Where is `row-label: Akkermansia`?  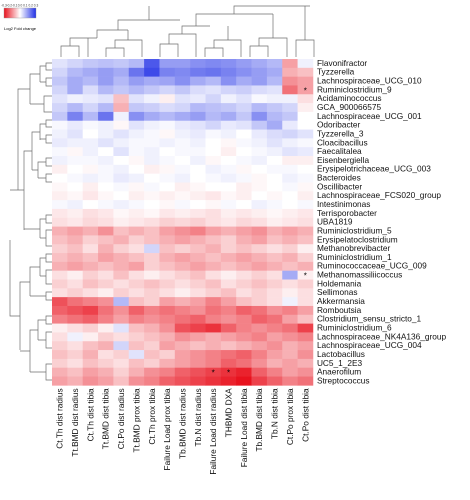 row-label: Akkermansia is located at coordinates (341, 301).